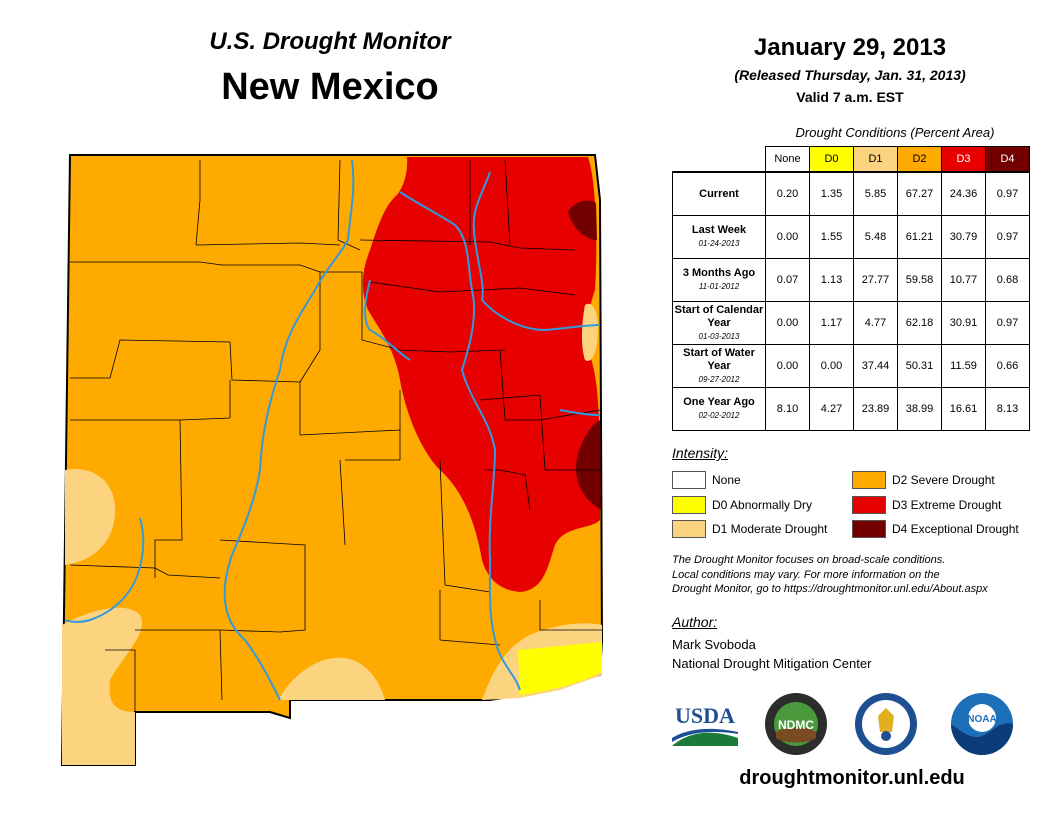 The image size is (1056, 816). What do you see at coordinates (963, 280) in the screenshot?
I see `table-cell: 10.77` at bounding box center [963, 280].